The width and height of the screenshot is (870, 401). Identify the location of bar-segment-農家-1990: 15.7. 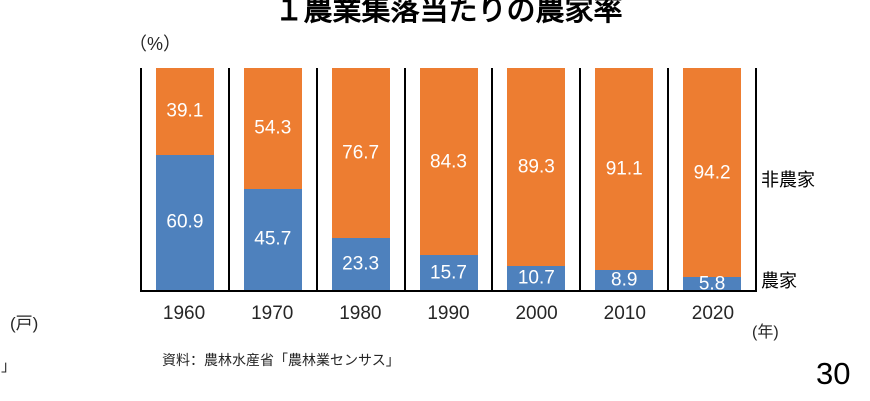
(448, 272).